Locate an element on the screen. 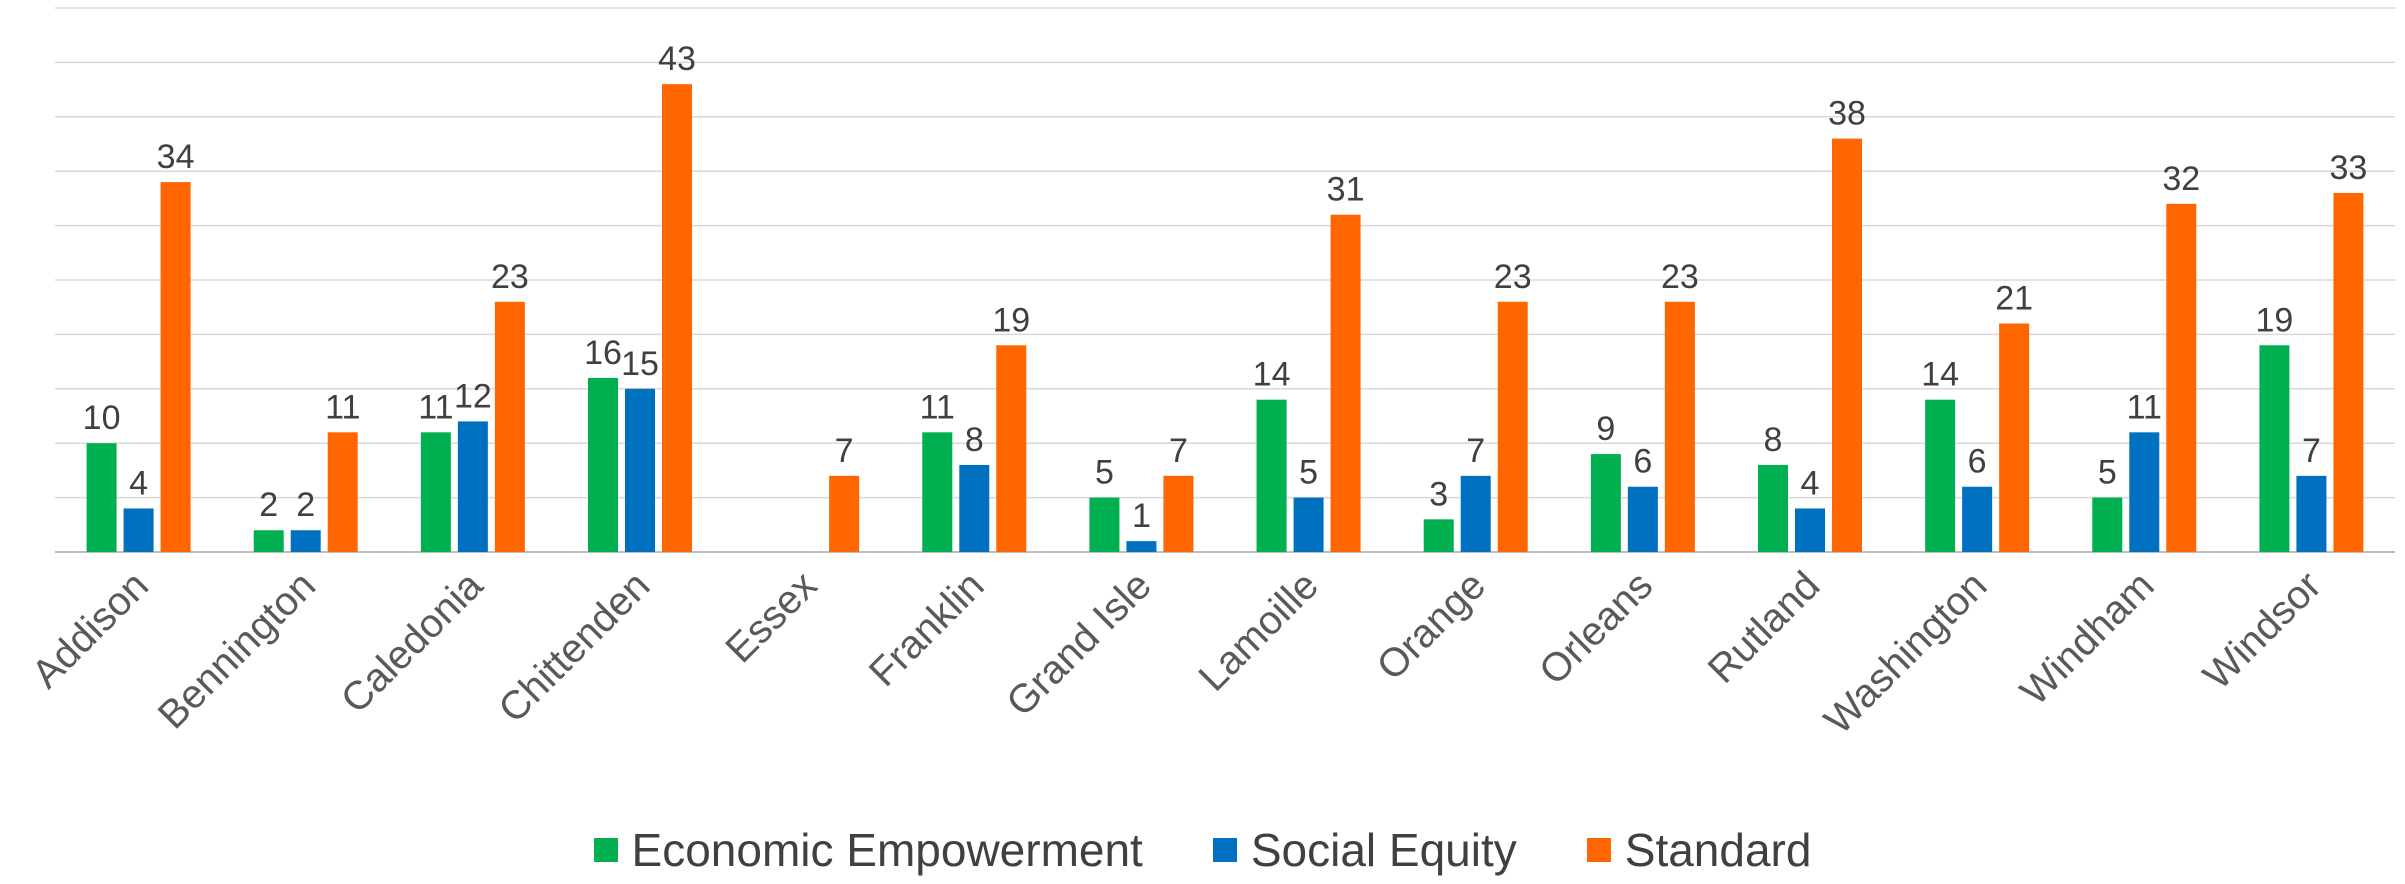 The width and height of the screenshot is (2405, 884). x-tick-label-washington: Washington is located at coordinates (1905, 652).